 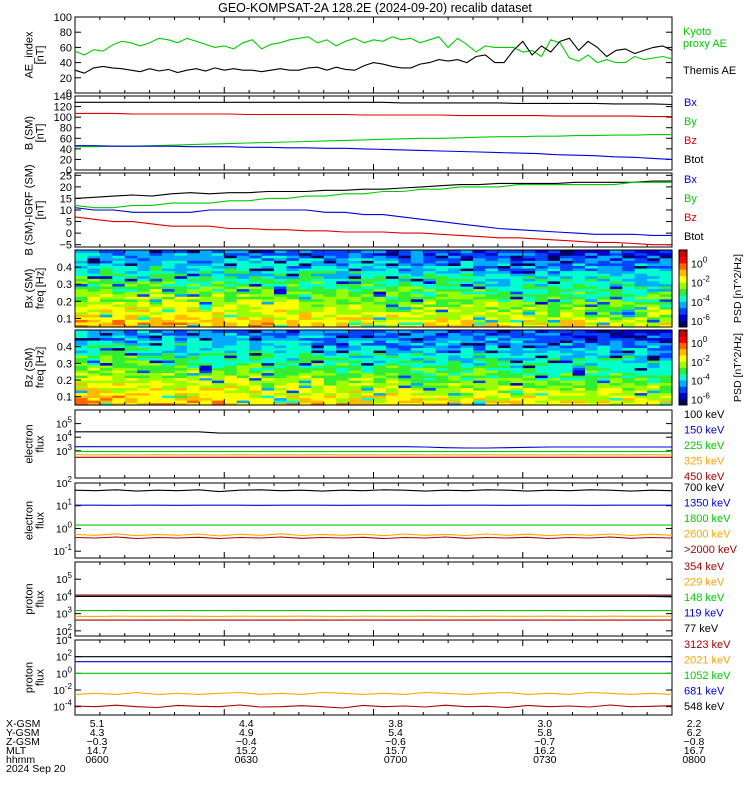 What do you see at coordinates (66, 199) in the screenshot?
I see `bdiff-ytick-label: 15` at bounding box center [66, 199].